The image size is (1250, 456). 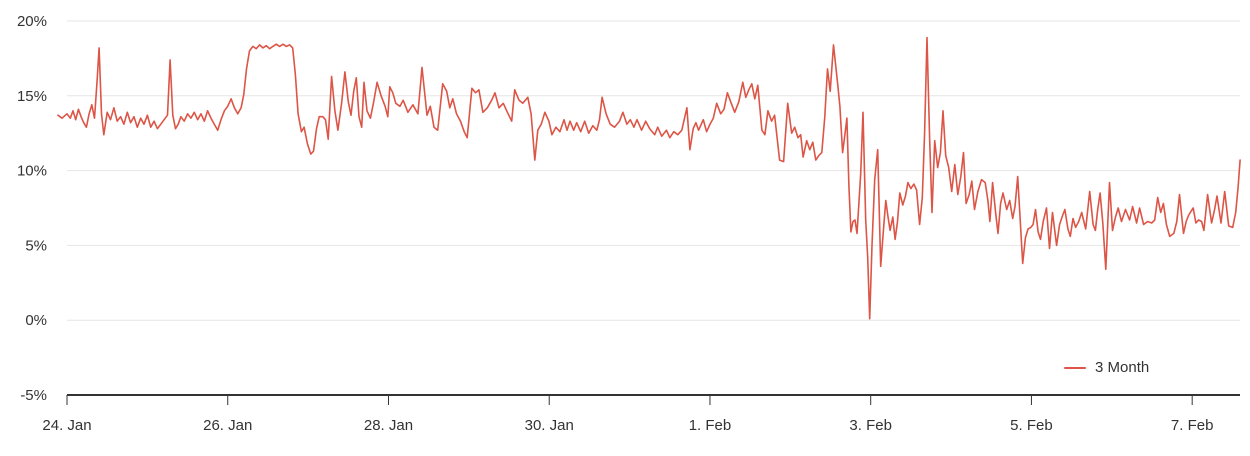 What do you see at coordinates (66, 425) in the screenshot?
I see `x-axis-label: 24. Jan` at bounding box center [66, 425].